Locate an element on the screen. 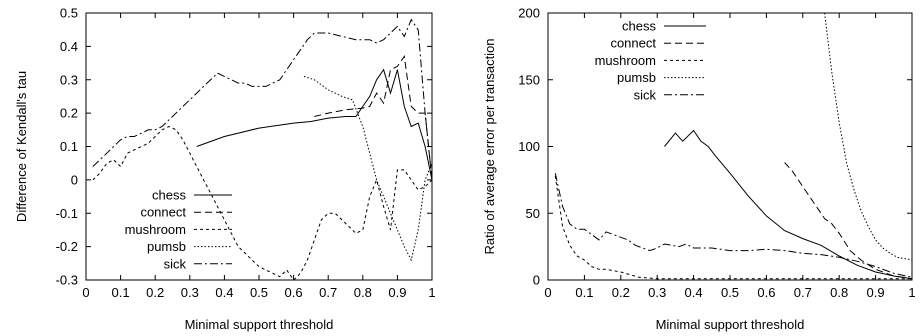 Image resolution: width=920 pixels, height=336 pixels. chart-0-y-tick-label: 0.1 is located at coordinates (69, 146).